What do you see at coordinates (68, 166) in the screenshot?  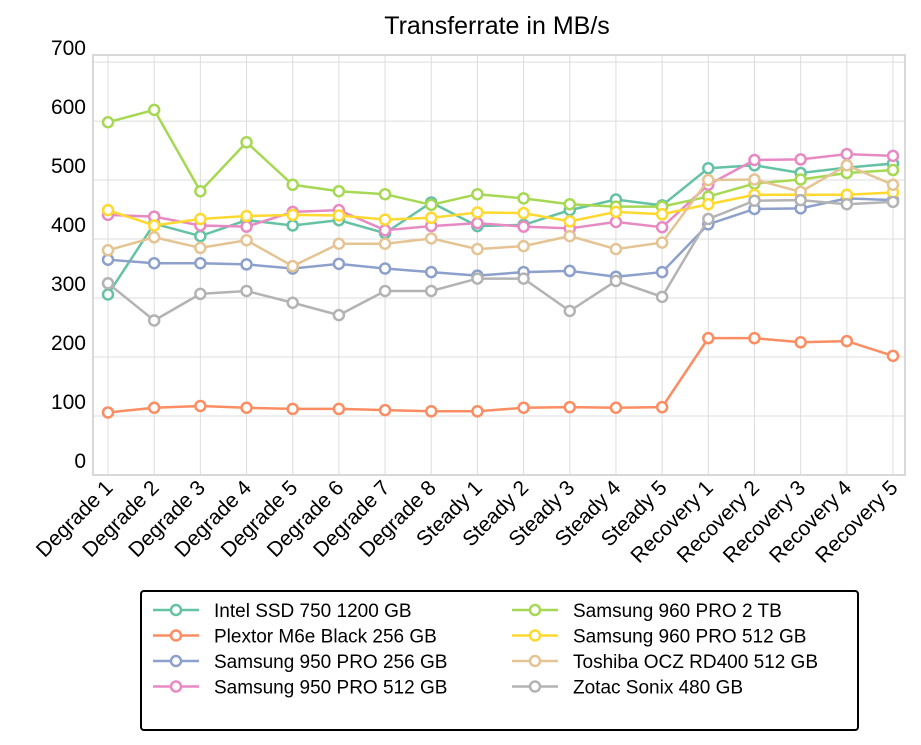 I see `y-tick-label: 500` at bounding box center [68, 166].